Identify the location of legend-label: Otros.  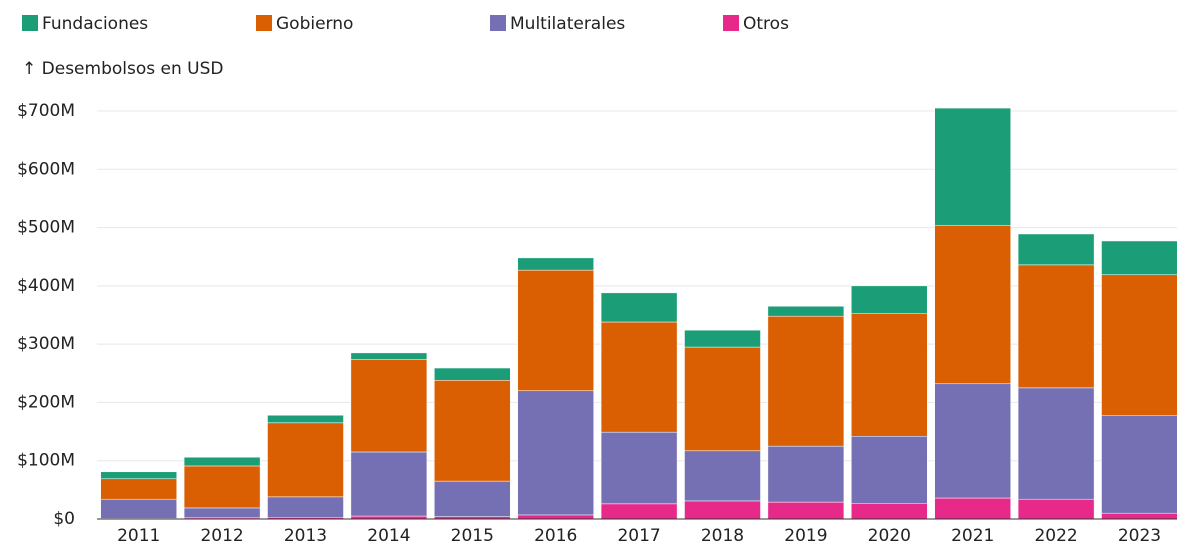
(766, 24).